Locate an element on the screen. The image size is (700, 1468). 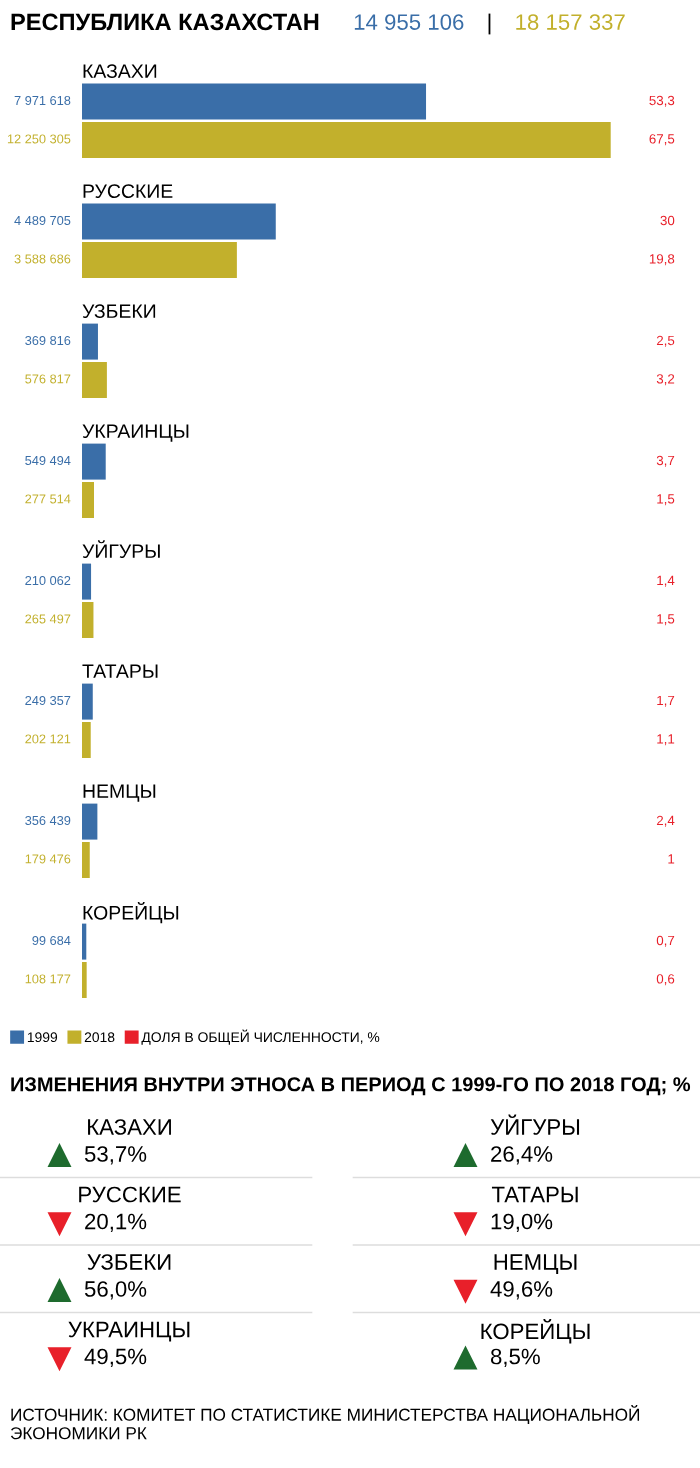
category-label: КОРЕЙЦЫ is located at coordinates (535, 1331).